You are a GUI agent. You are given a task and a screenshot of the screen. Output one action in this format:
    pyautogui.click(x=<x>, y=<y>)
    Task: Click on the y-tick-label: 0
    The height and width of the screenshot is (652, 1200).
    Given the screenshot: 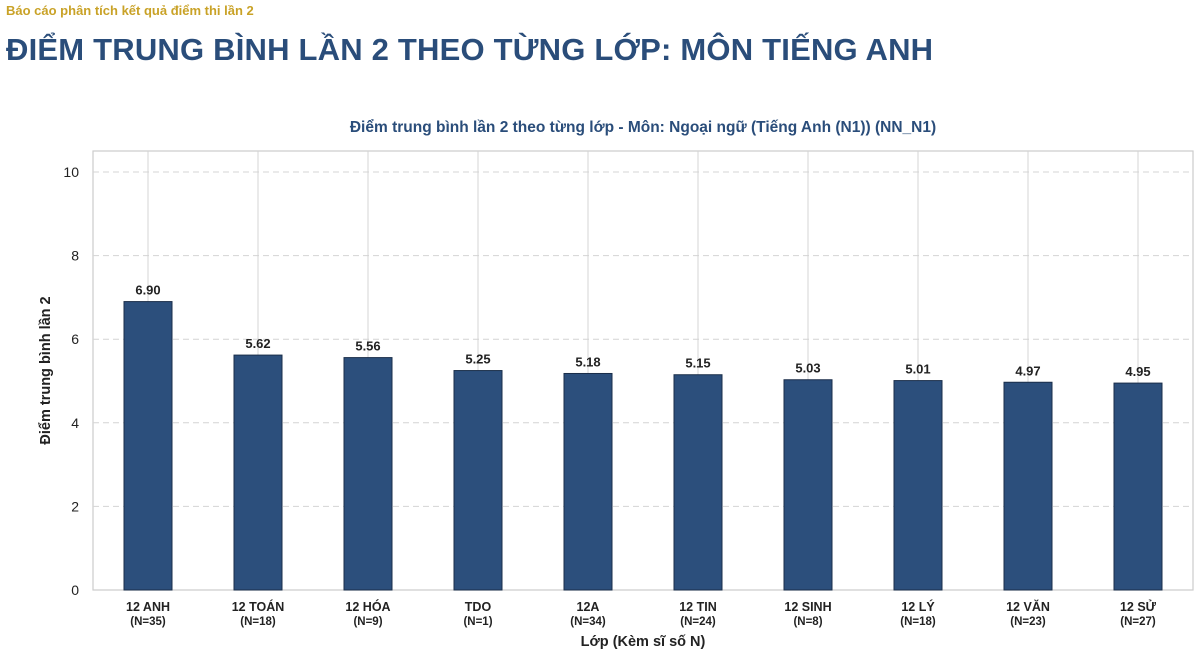 What is the action you would take?
    pyautogui.click(x=75, y=590)
    